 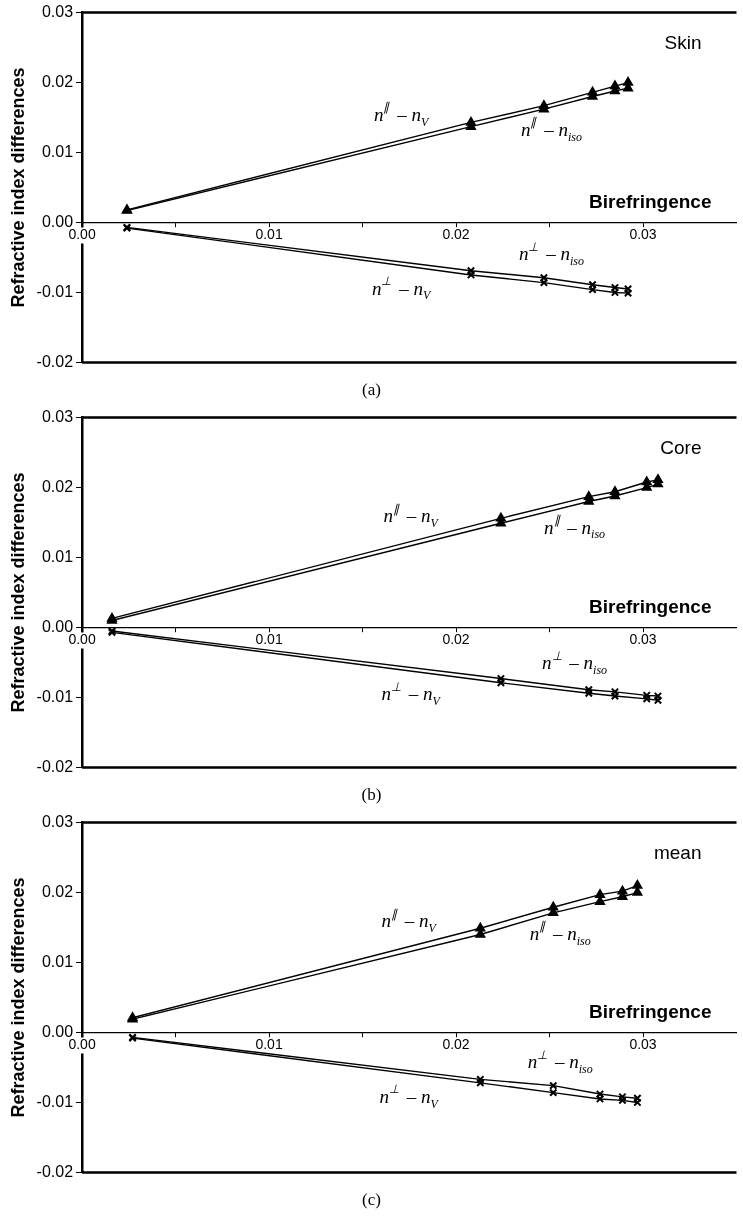 What do you see at coordinates (371, 795) in the screenshot?
I see `text: (b)` at bounding box center [371, 795].